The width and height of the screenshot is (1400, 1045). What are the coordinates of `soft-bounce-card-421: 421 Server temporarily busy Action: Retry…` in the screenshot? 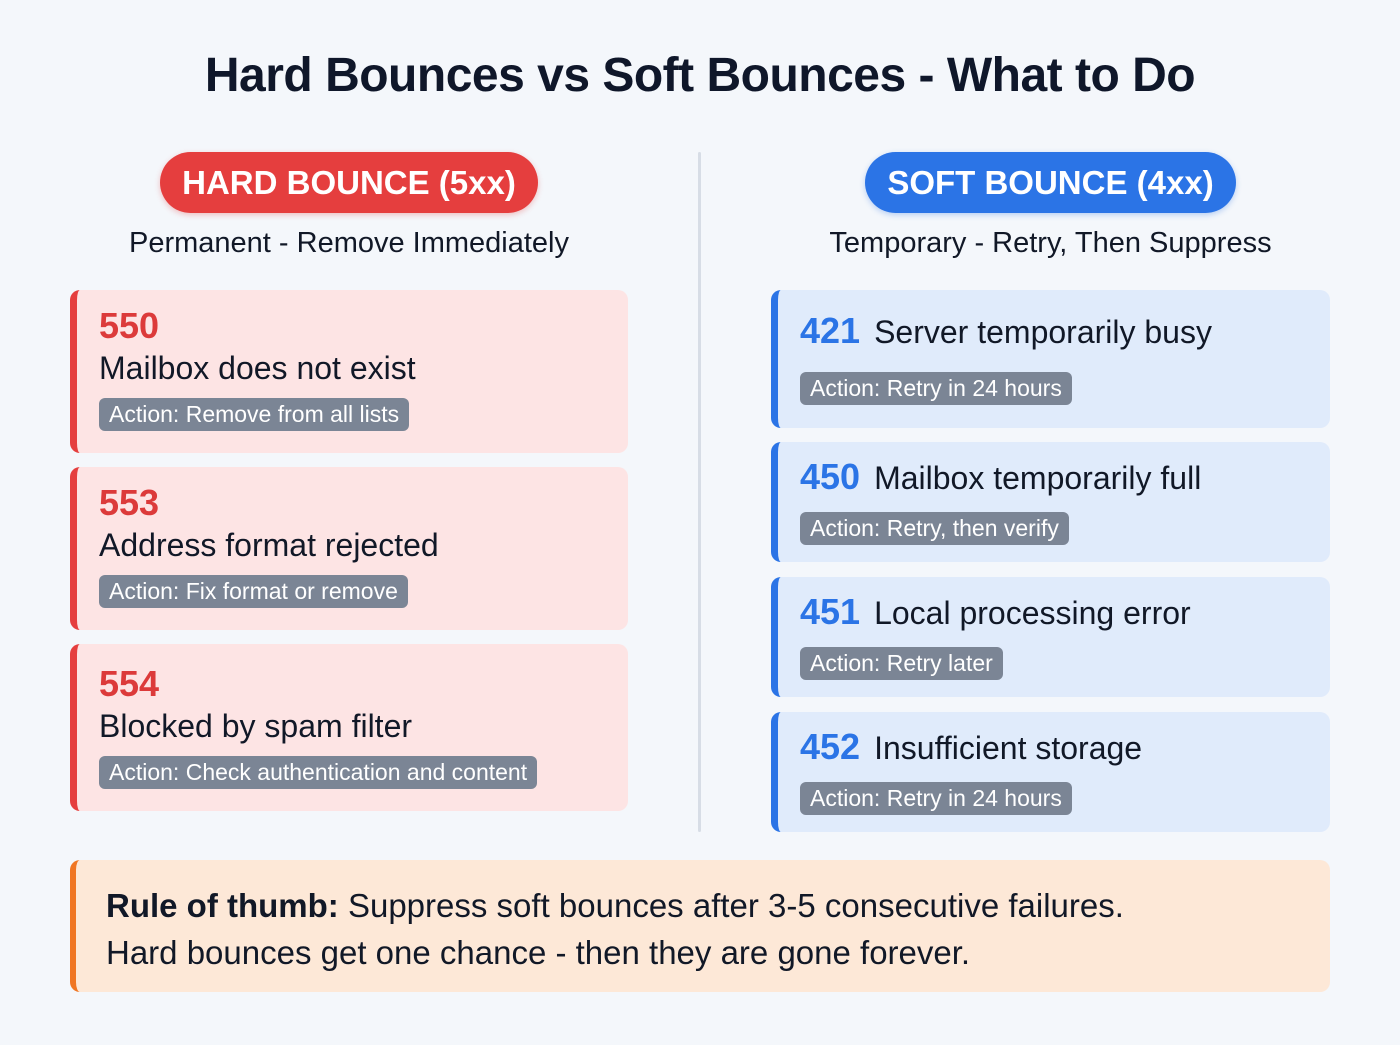 It's located at (1050, 359).